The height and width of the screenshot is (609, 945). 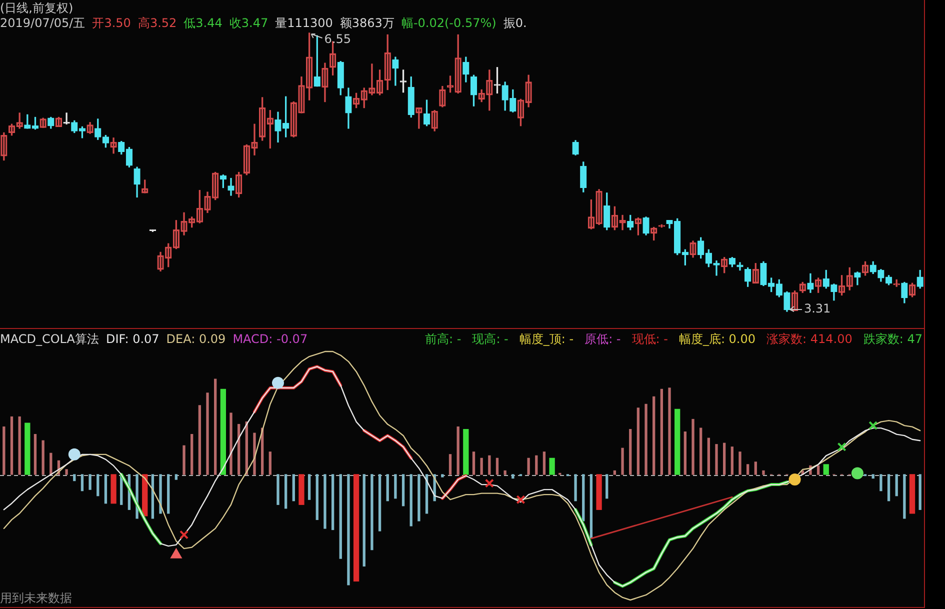 What do you see at coordinates (717, 339) in the screenshot?
I see `text: 幅度_底: 0.00` at bounding box center [717, 339].